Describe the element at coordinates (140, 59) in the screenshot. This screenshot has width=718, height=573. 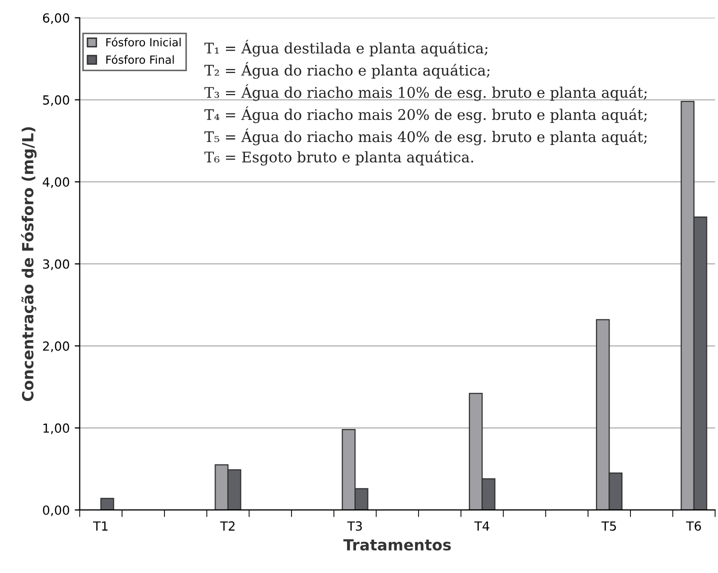
I see `legend-label: Fósforo Final` at that location.